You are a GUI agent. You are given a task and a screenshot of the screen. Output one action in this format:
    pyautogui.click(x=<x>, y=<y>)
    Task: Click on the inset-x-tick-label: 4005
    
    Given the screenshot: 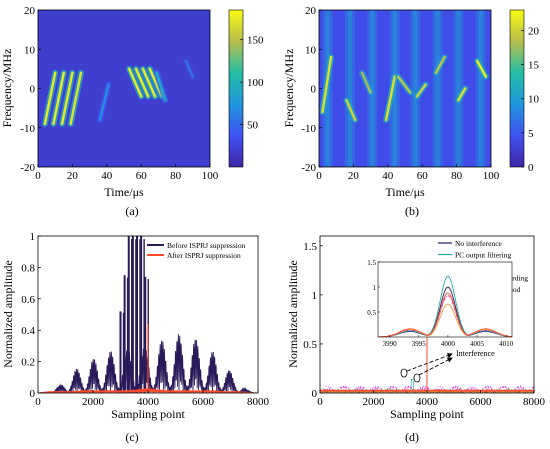 What is the action you would take?
    pyautogui.click(x=477, y=344)
    